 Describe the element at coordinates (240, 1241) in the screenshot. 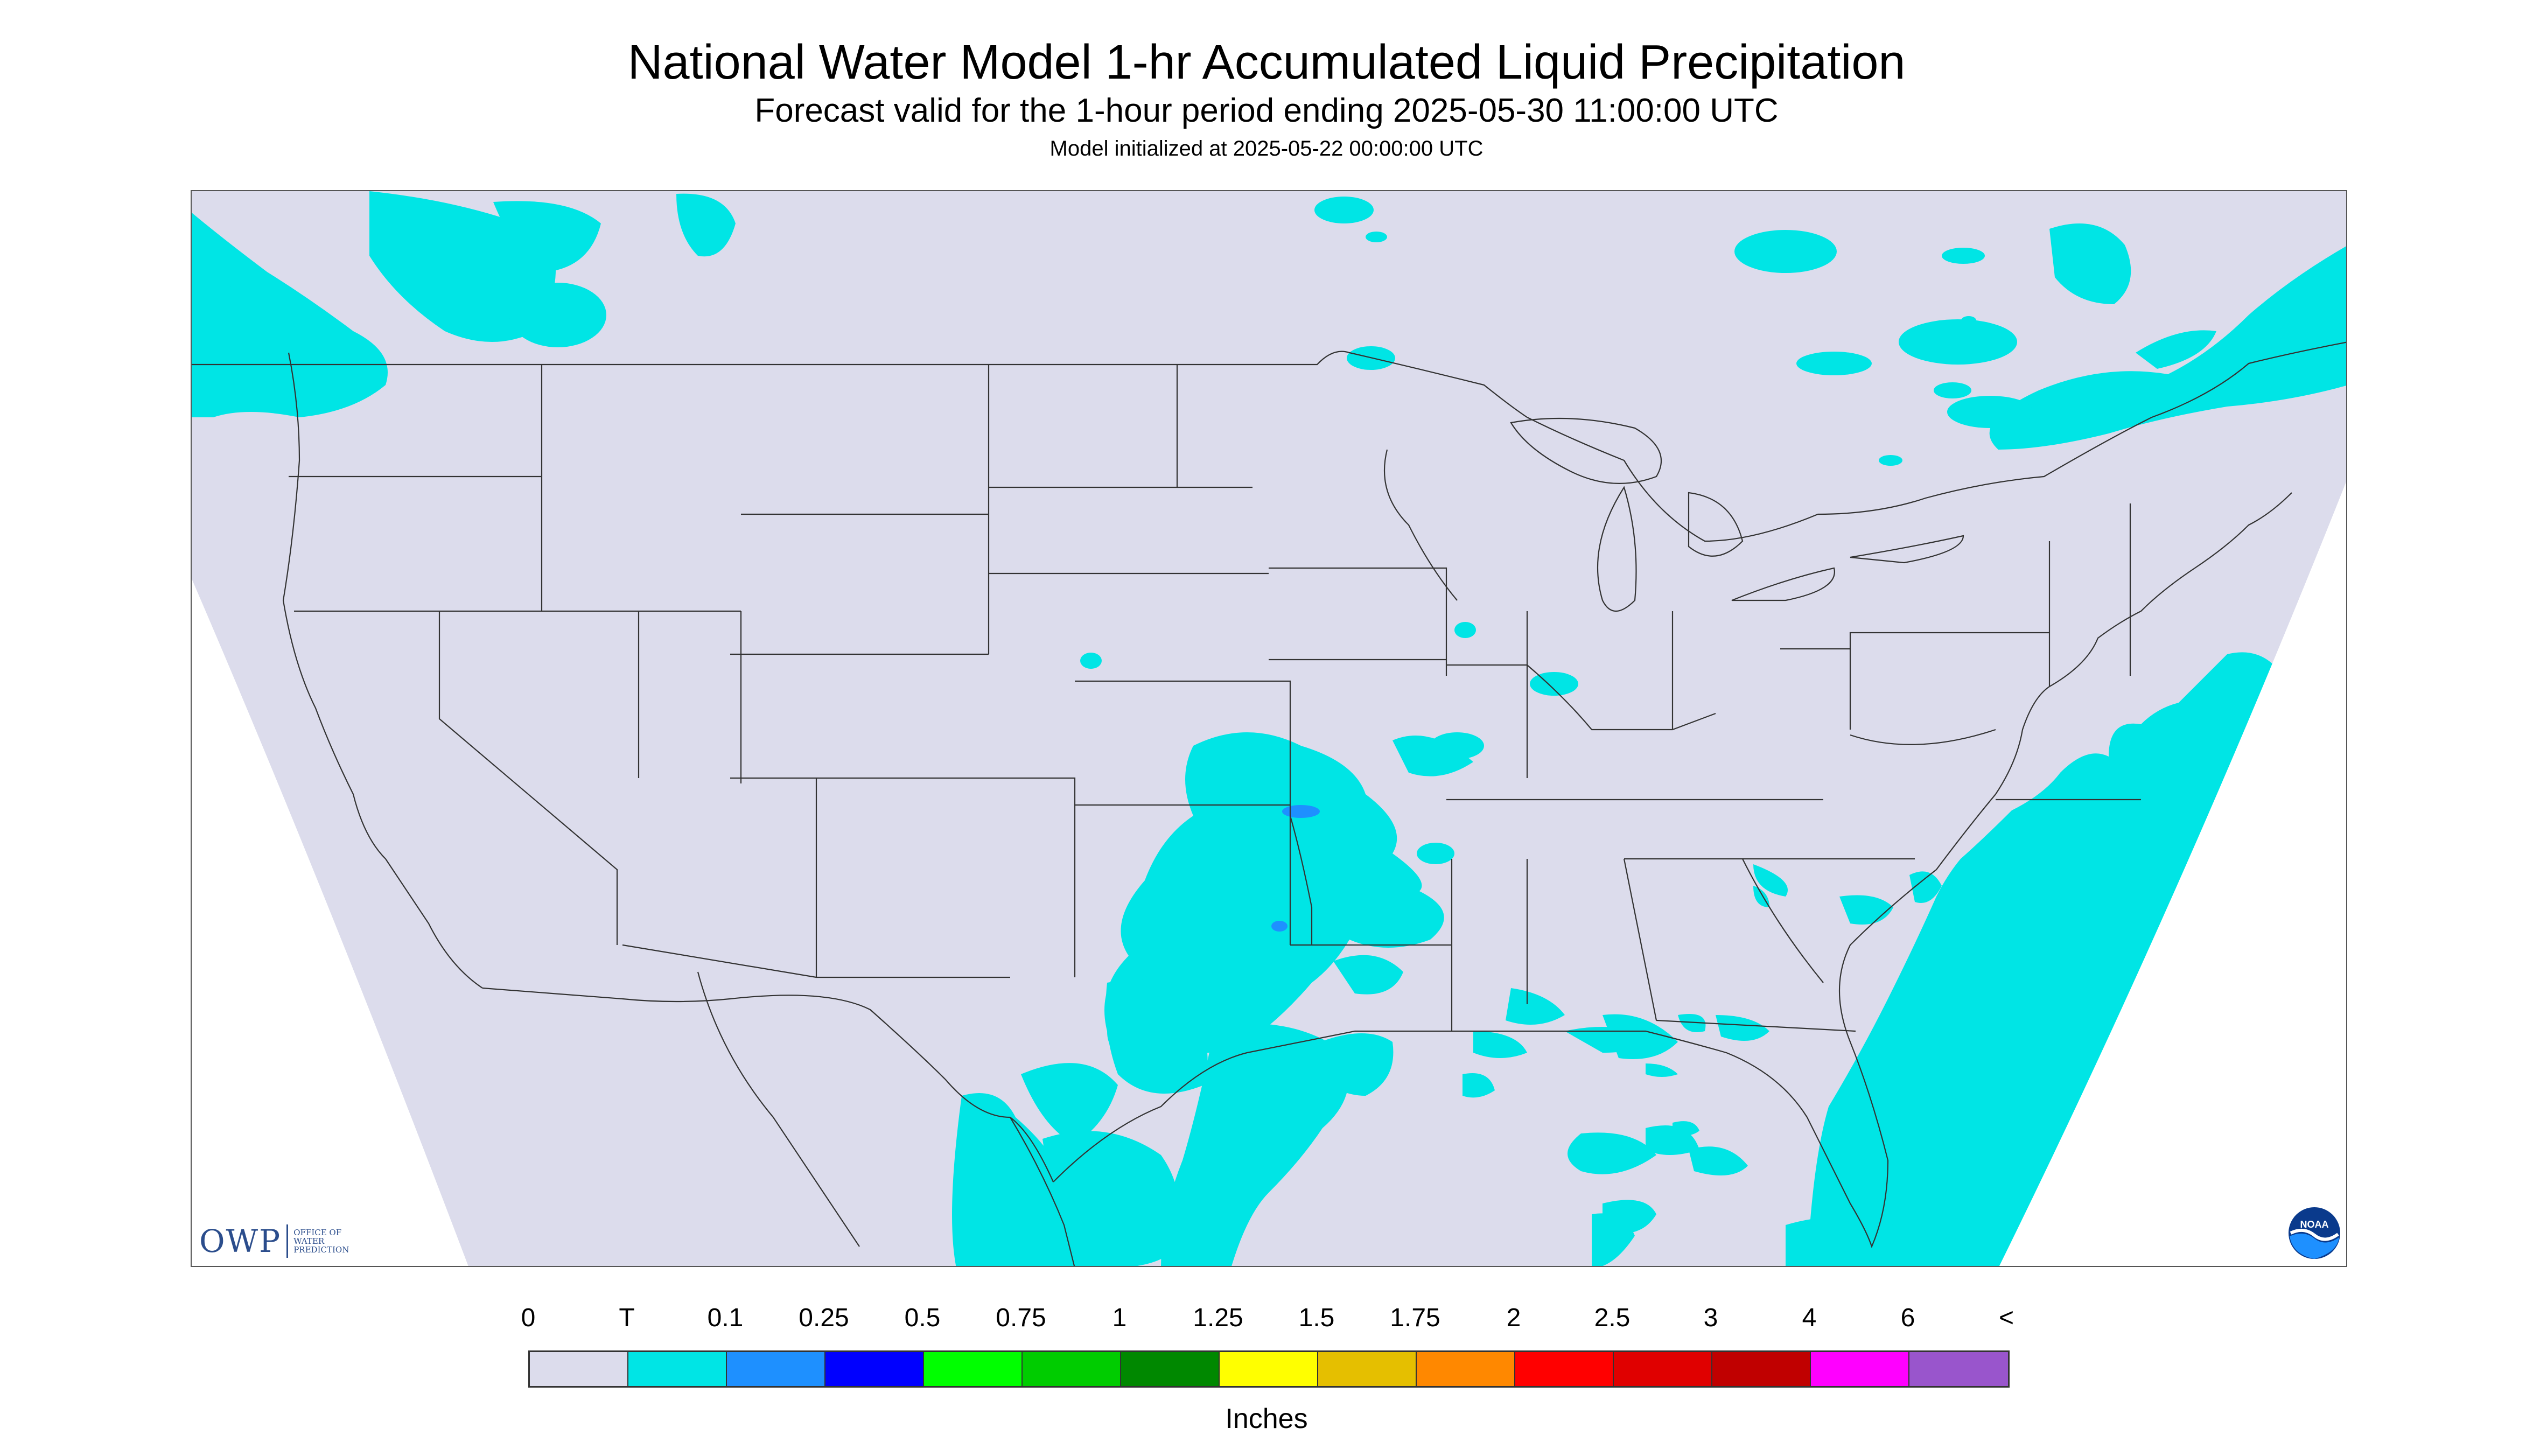

I see `owp-logo-mark: OWP` at that location.